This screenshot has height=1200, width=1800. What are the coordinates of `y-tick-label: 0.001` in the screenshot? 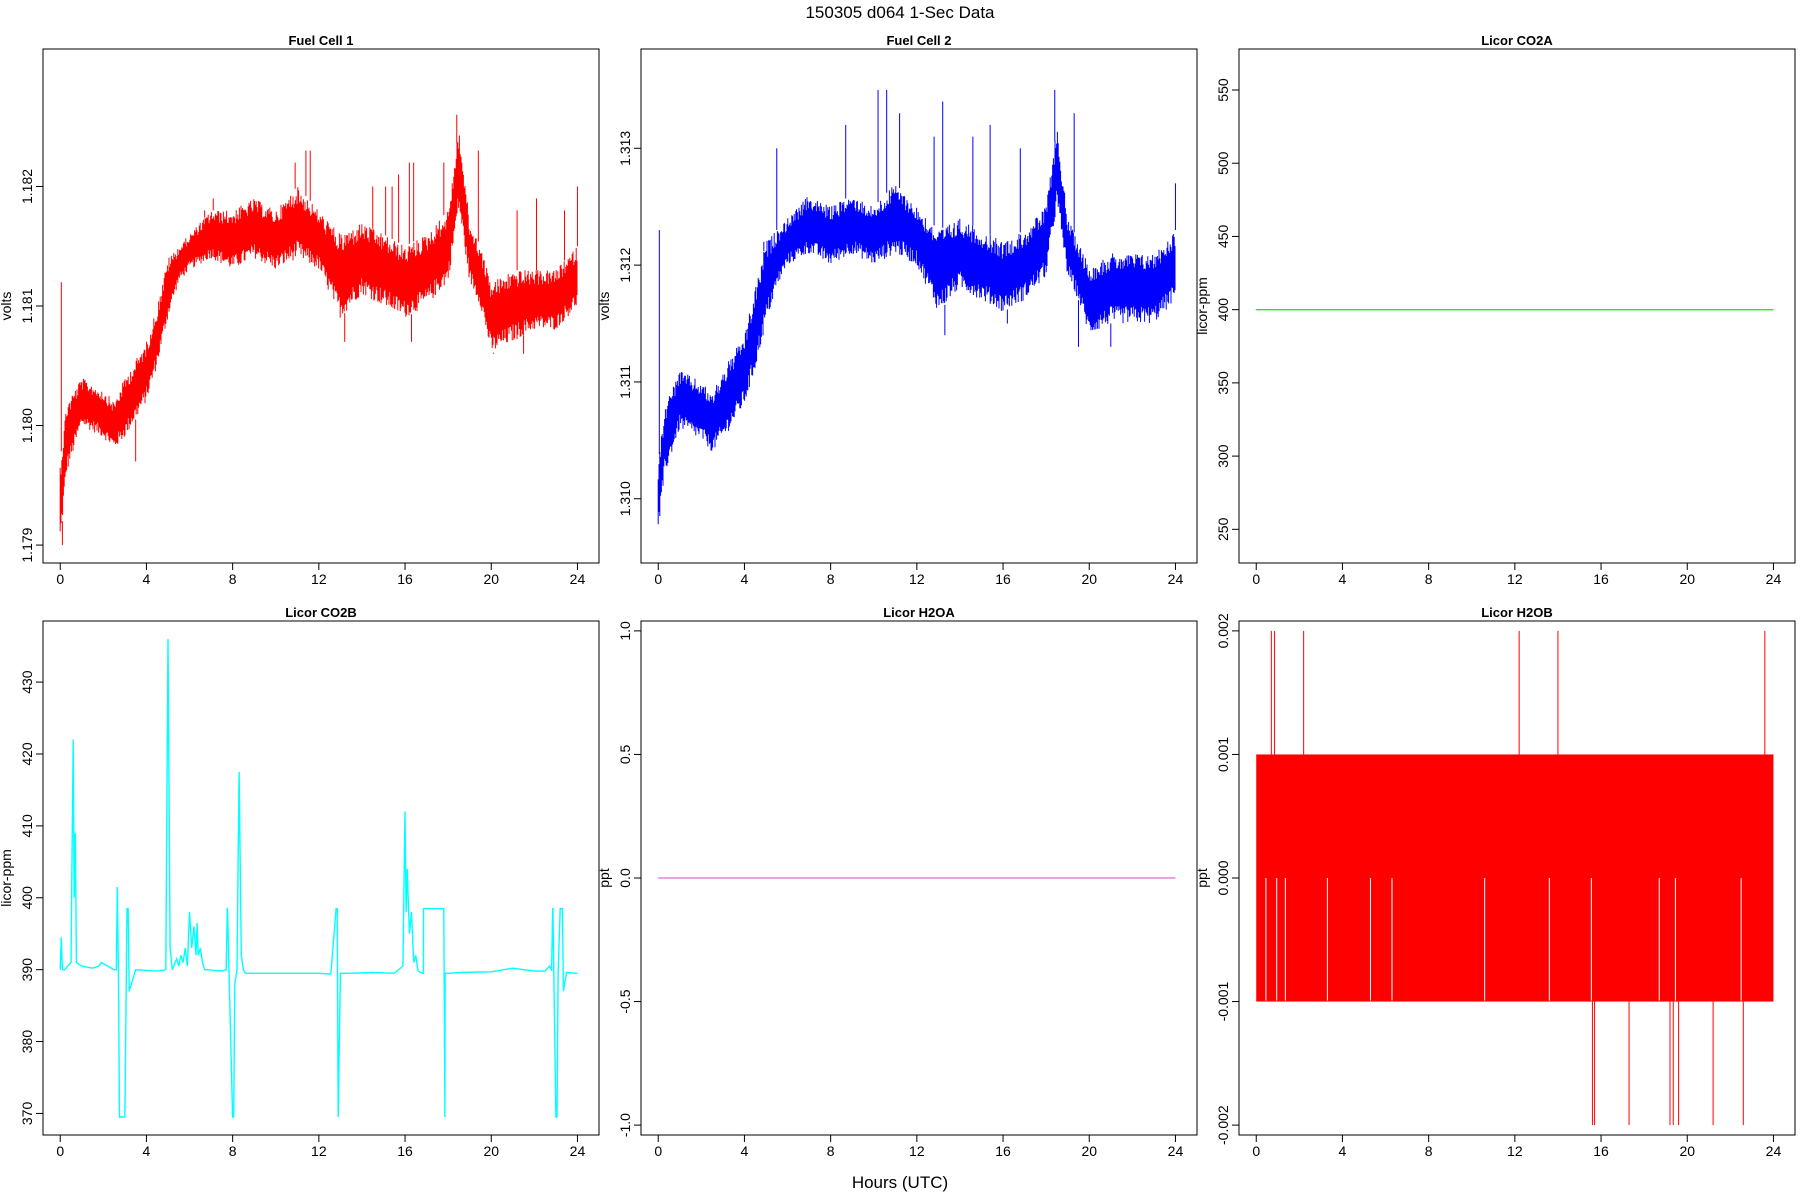 It's located at (1223, 754).